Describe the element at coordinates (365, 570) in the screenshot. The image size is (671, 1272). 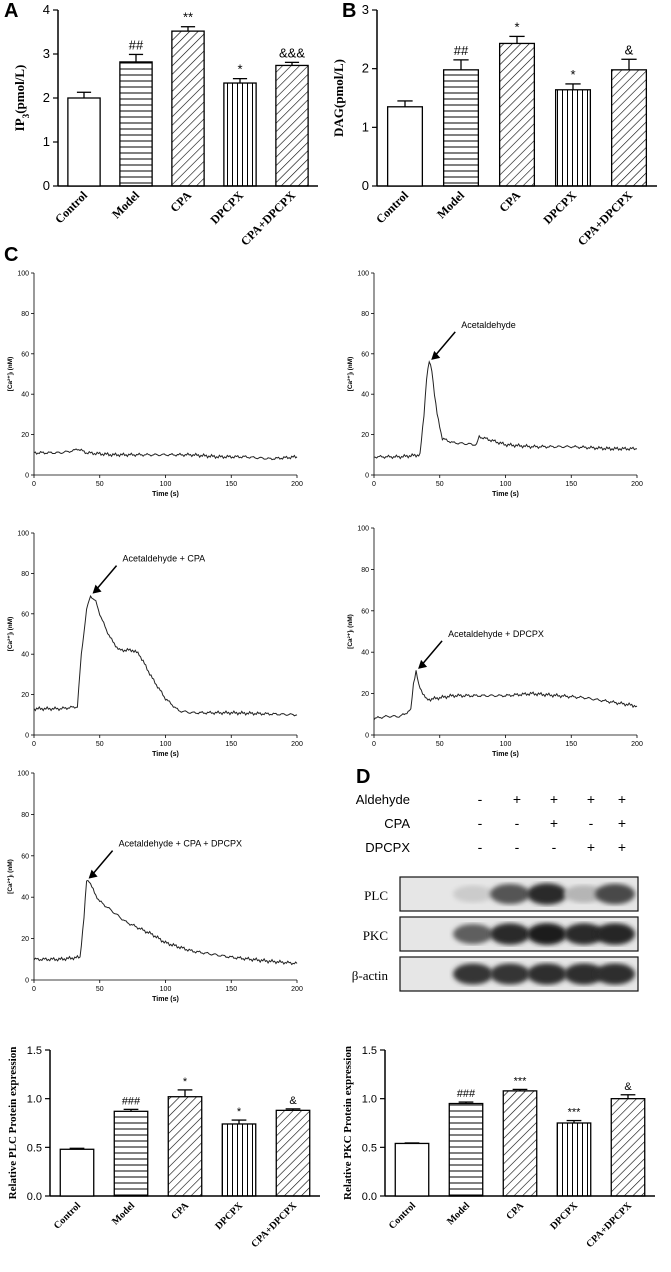
I see `y-tick-label: 80` at that location.